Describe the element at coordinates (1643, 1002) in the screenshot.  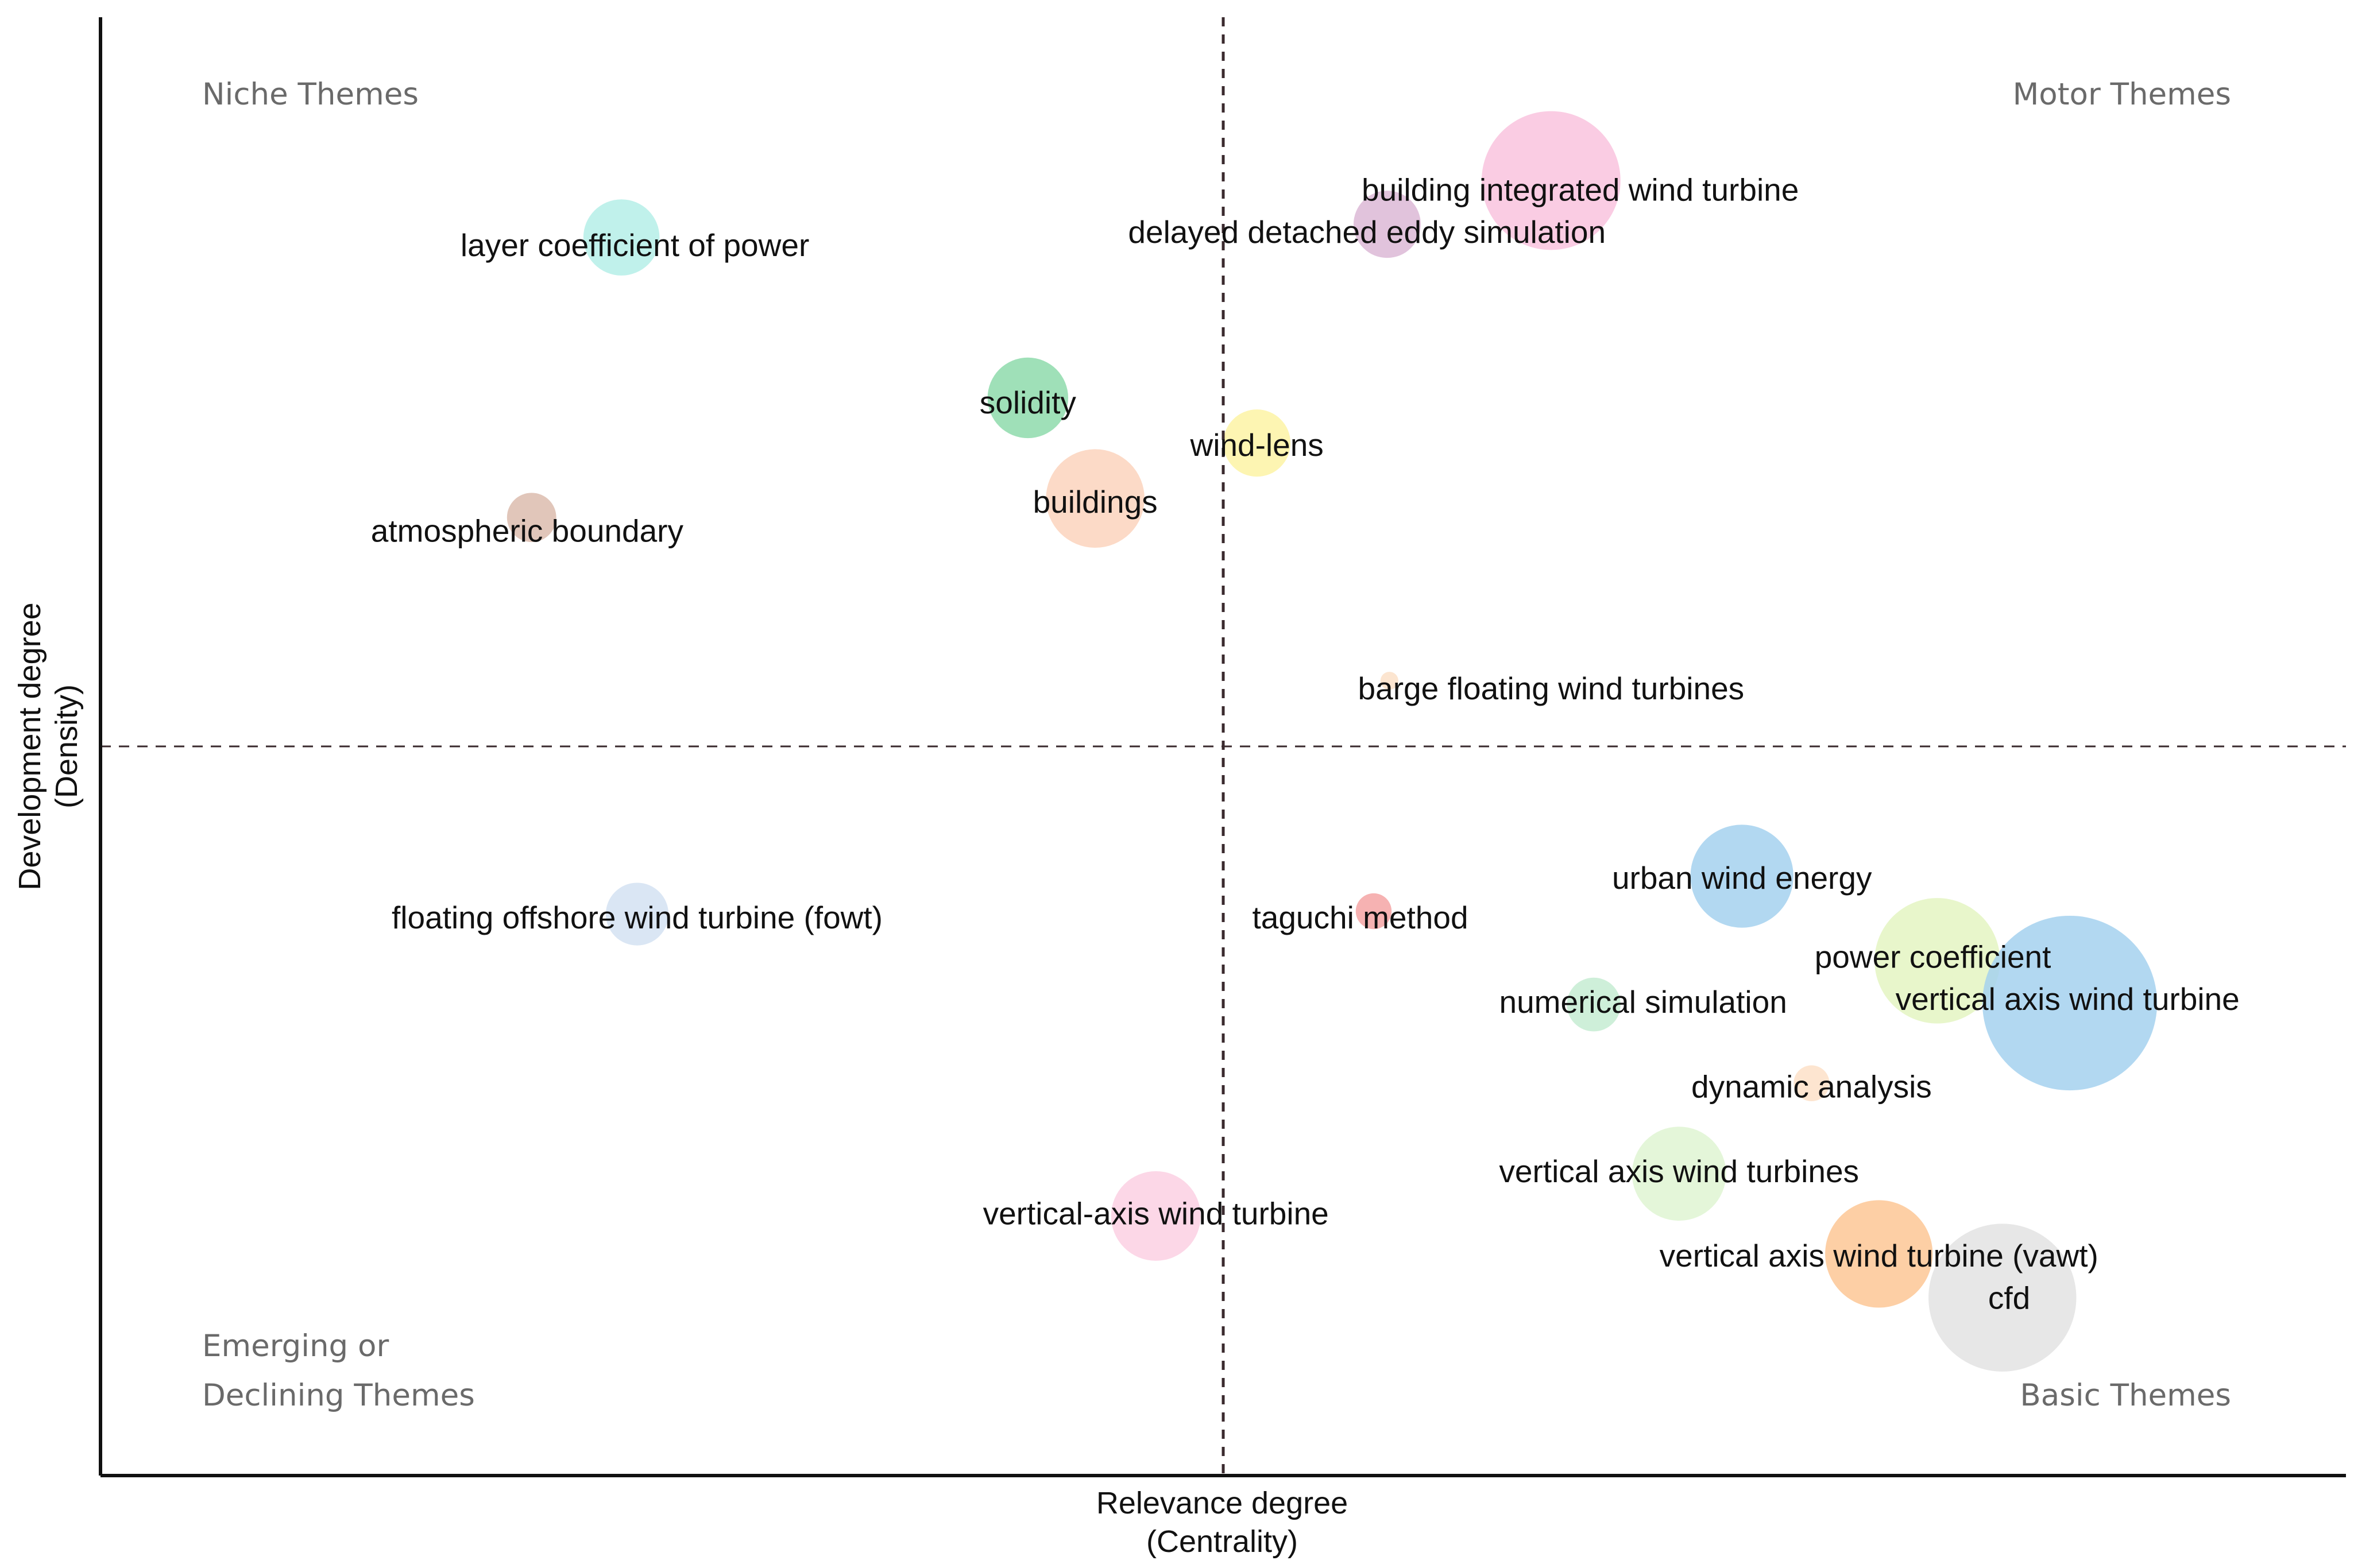
I see `point-label-numerical-simulation: numerical simulation` at that location.